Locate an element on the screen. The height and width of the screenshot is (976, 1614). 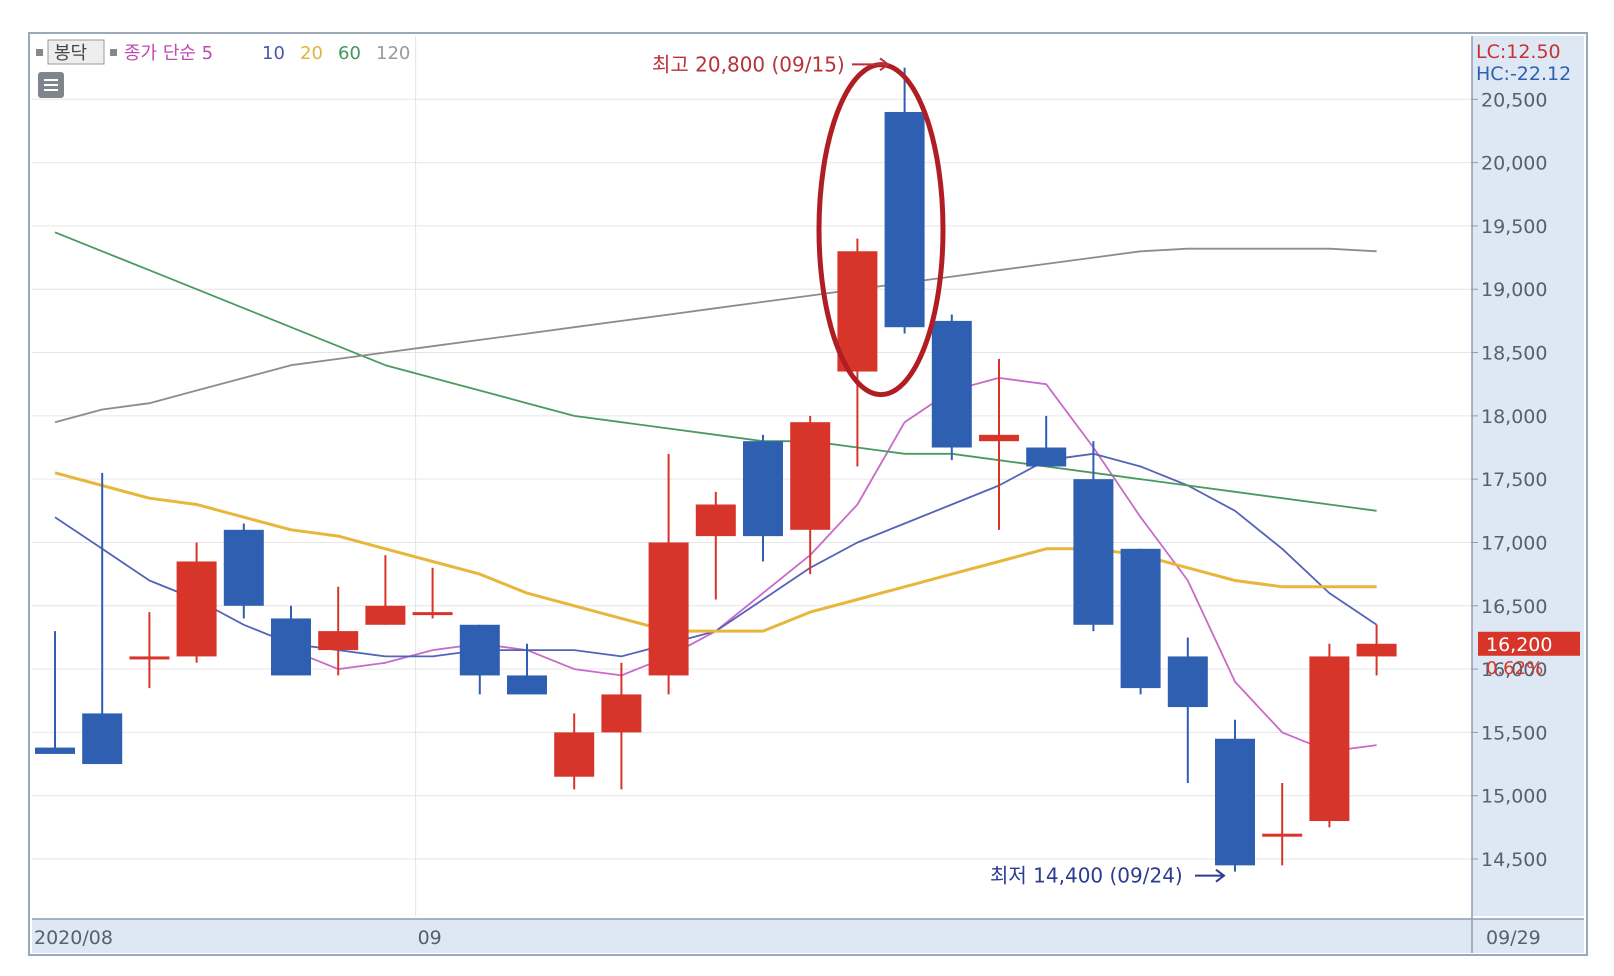
legend-ma120: 120 is located at coordinates (393, 53).